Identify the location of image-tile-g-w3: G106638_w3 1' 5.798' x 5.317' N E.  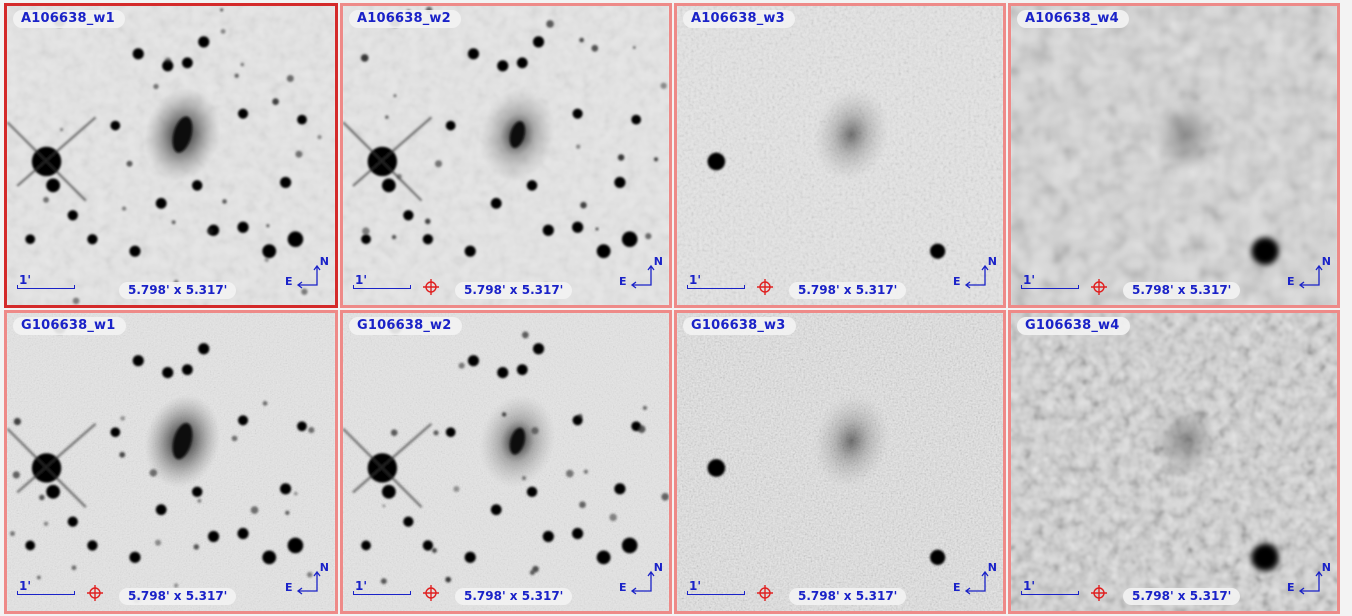
(840, 462).